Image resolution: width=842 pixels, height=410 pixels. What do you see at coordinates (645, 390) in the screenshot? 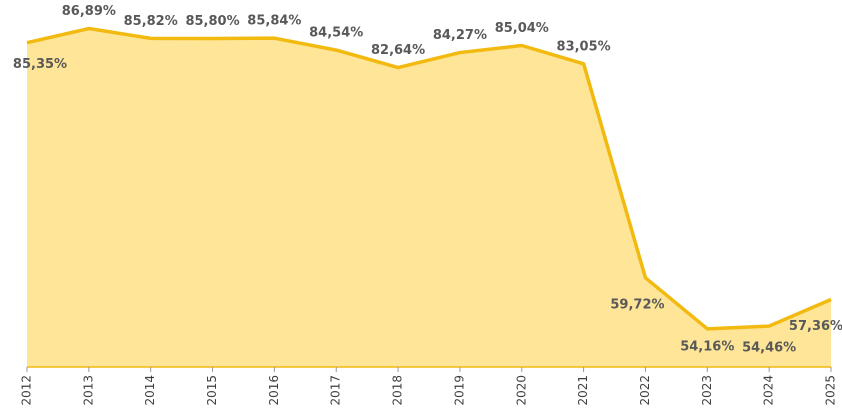
I see `x-tick-label: 2022` at bounding box center [645, 390].